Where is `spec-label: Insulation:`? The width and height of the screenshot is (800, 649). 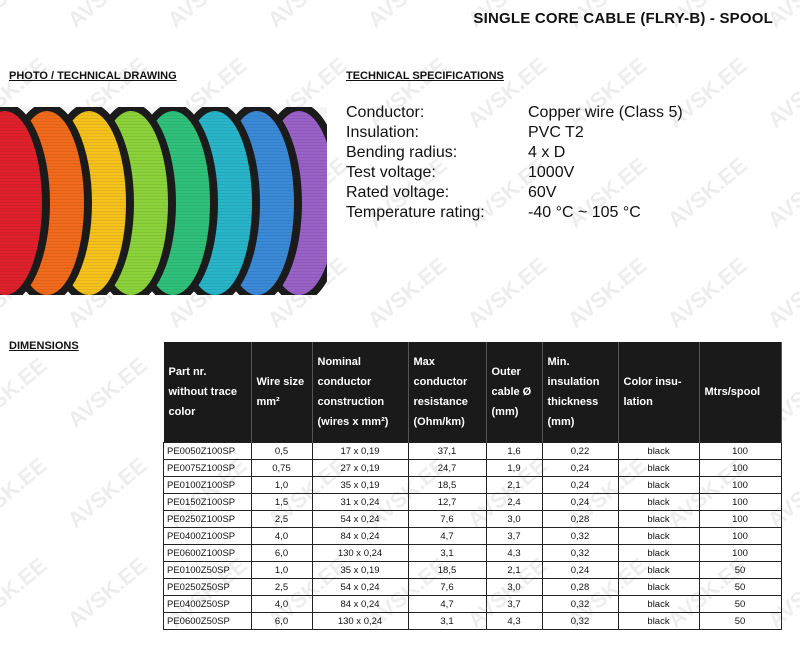
spec-label: Insulation: is located at coordinates (382, 132).